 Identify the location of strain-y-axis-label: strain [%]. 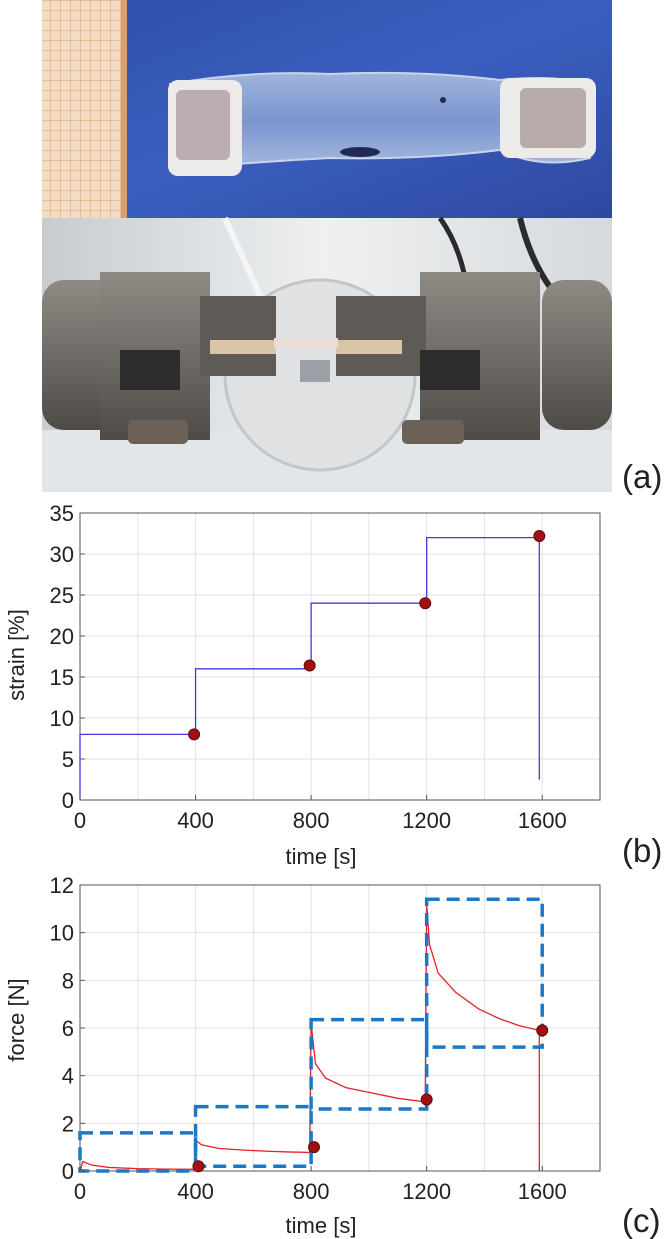
(16, 655).